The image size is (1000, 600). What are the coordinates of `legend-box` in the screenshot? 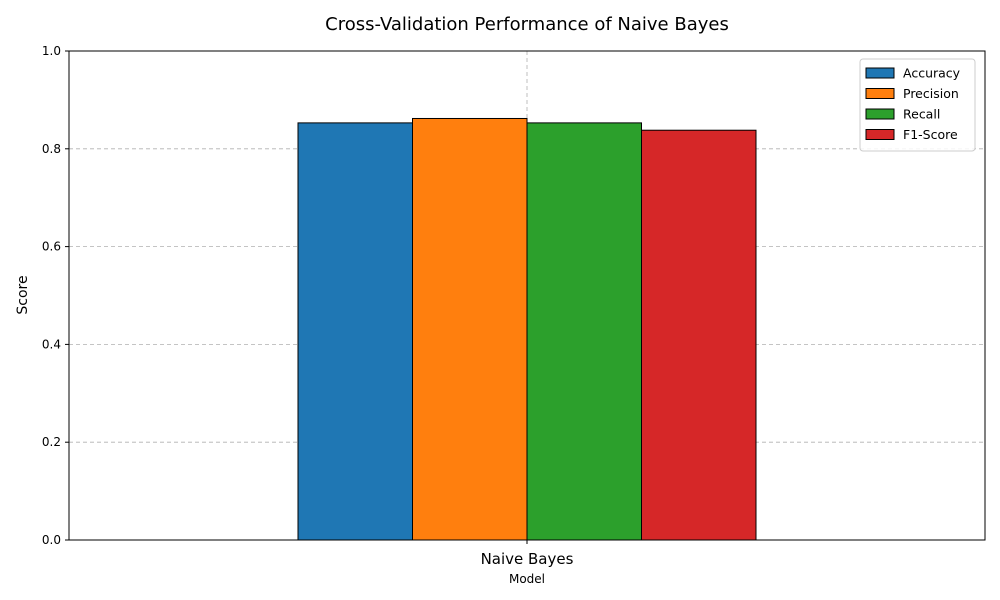 It's located at (917, 105).